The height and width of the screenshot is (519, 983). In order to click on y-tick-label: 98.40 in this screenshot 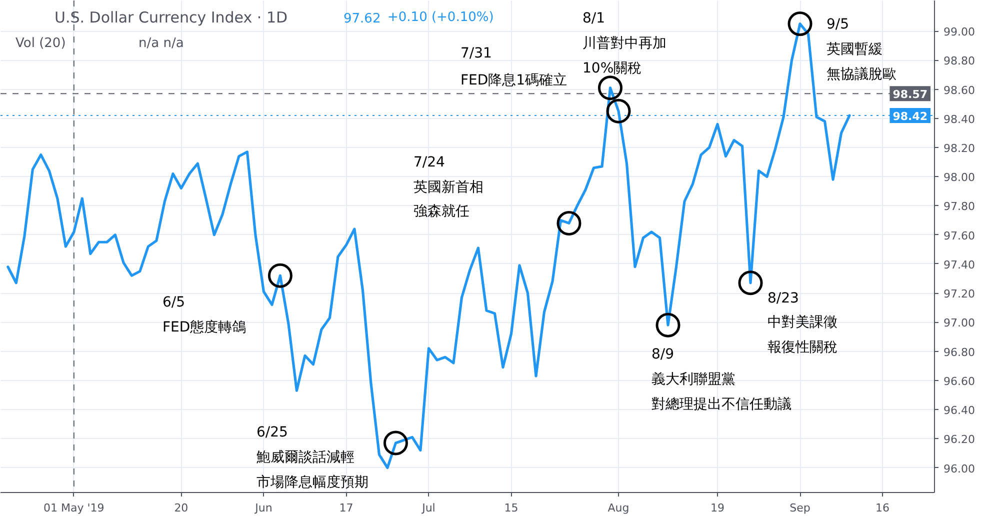, I will do `click(959, 119)`.